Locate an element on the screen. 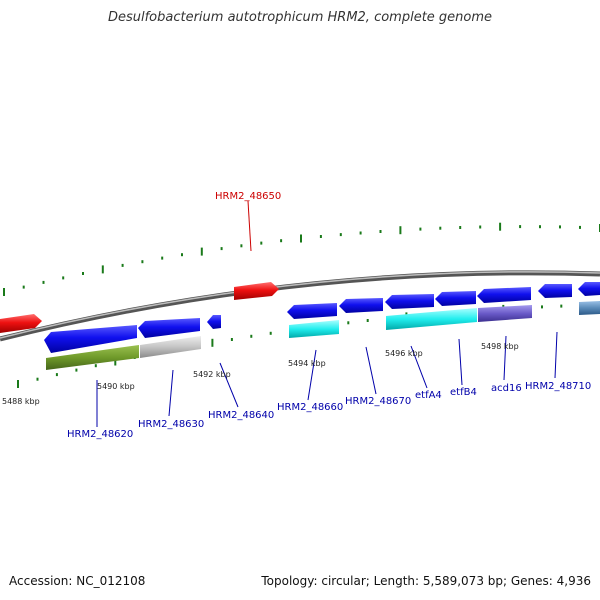 This screenshot has width=600, height=600. feature-purple is located at coordinates (505, 313).